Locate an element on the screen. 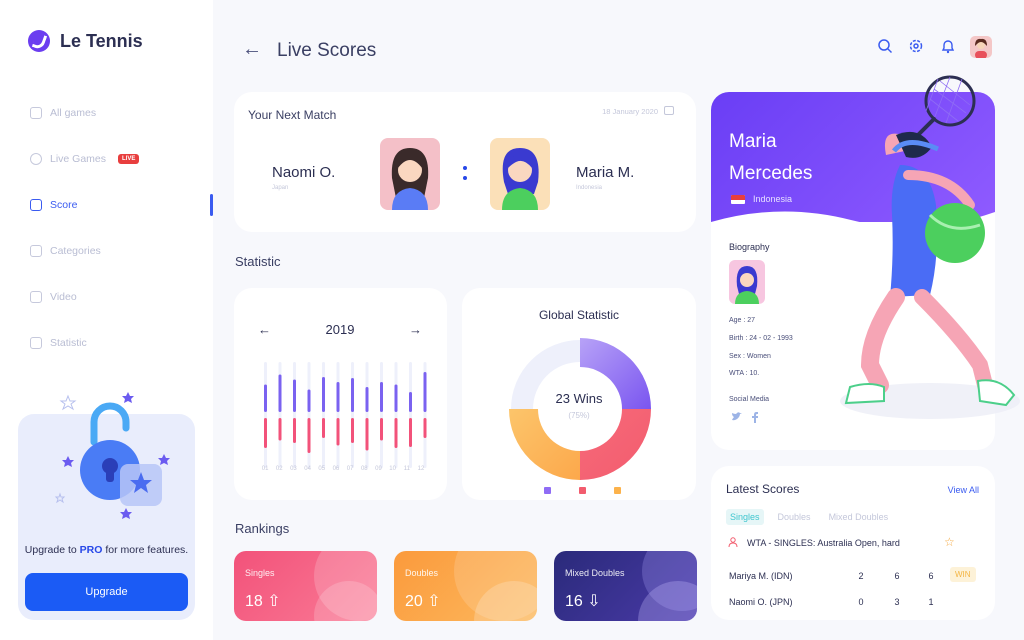  bio-sex: Sex : Women is located at coordinates (750, 356).